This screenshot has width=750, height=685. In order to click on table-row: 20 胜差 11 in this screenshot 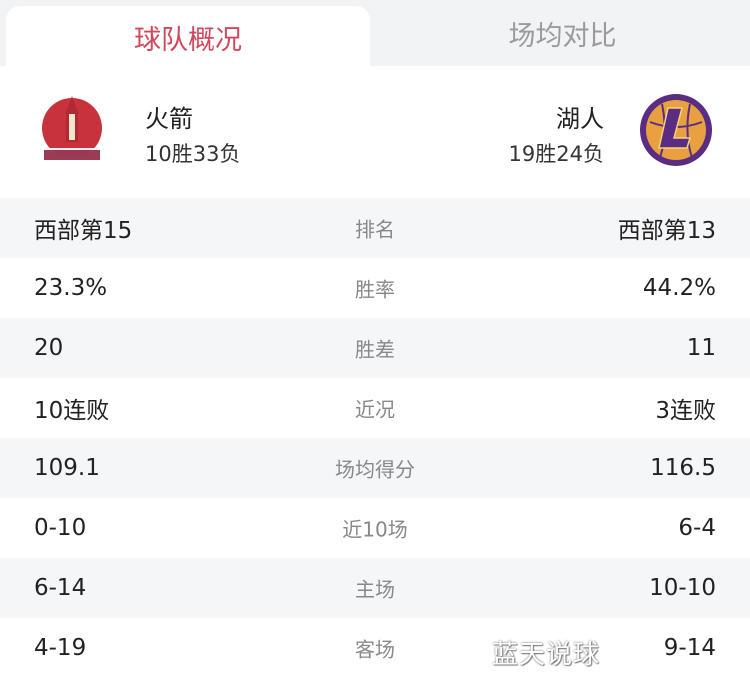, I will do `click(375, 348)`.